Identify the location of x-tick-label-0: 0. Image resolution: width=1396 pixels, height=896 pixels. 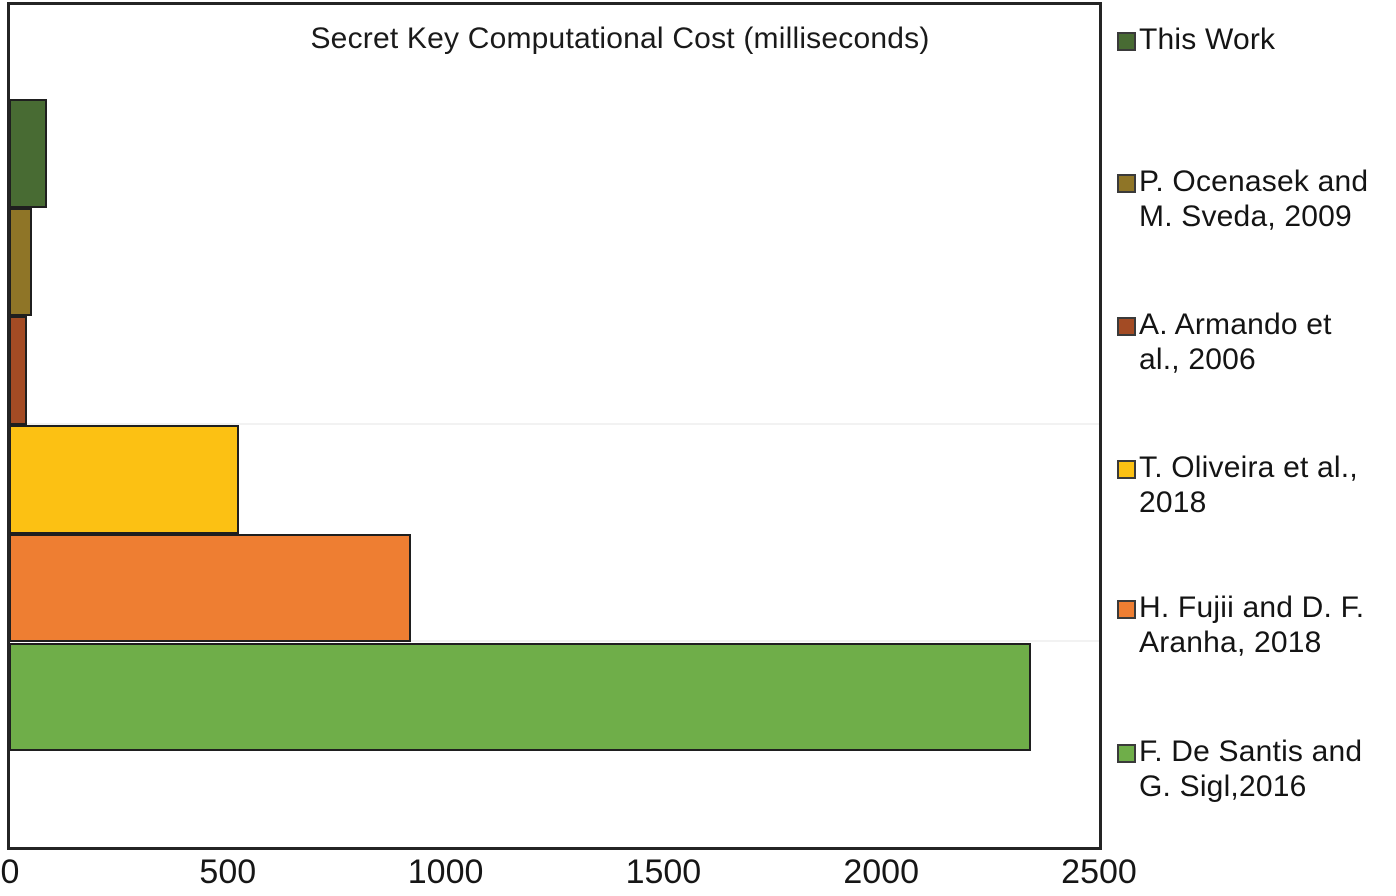
(10, 872).